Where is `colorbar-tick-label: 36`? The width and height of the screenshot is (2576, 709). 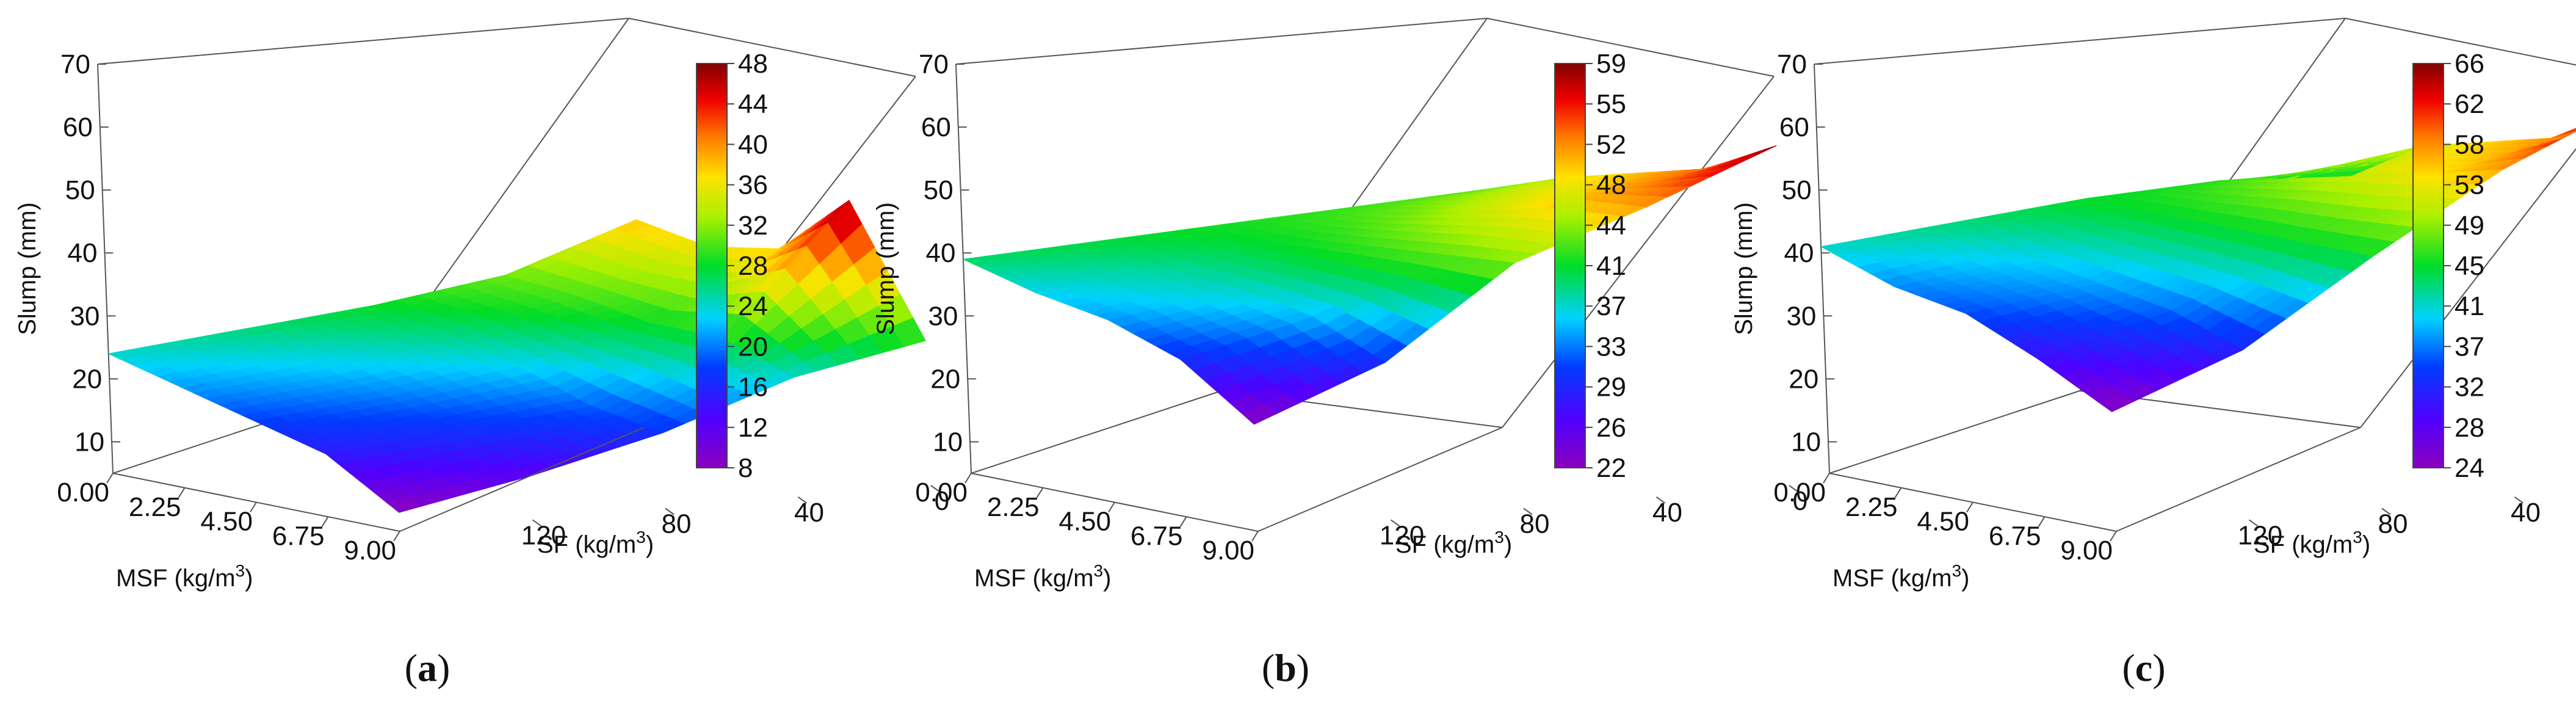 colorbar-tick-label: 36 is located at coordinates (753, 185).